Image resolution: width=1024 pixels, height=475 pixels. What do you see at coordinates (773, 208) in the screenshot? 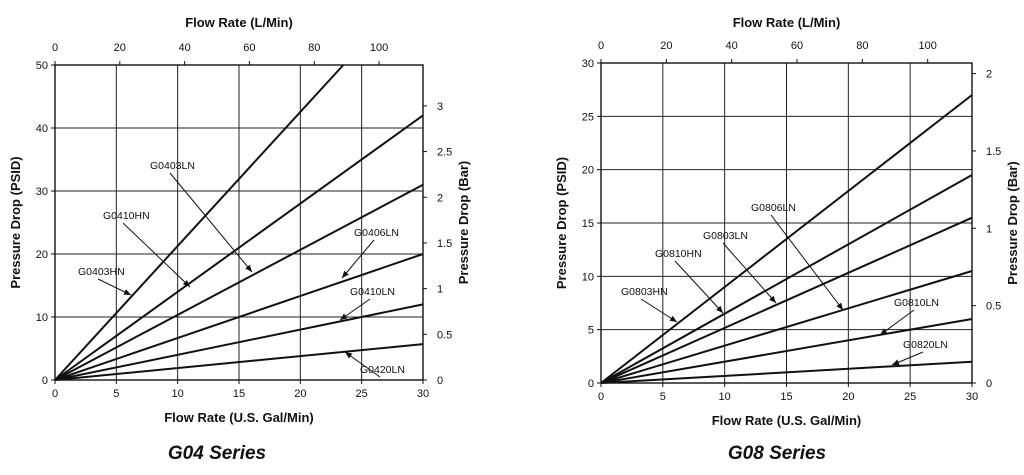
I see `series-label-g0806ln: G0806LN` at bounding box center [773, 208].